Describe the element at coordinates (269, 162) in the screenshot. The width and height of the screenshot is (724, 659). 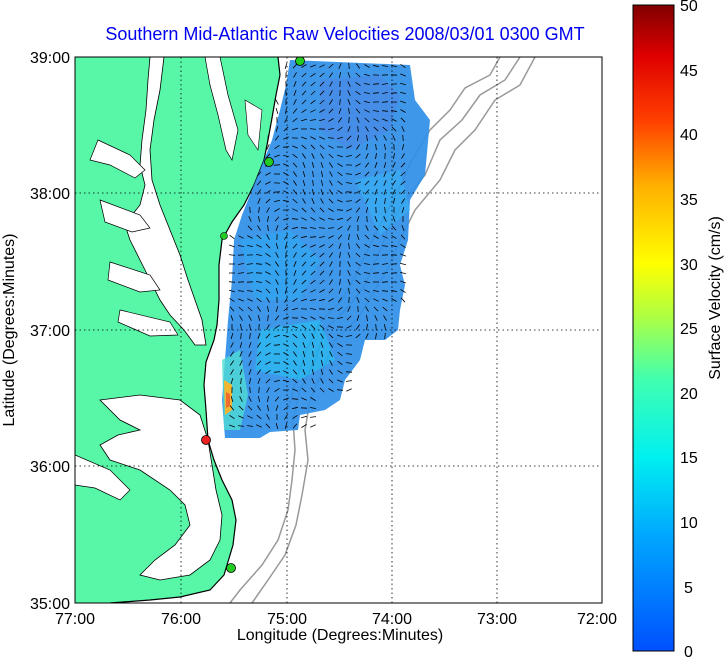
I see `station-marker-mid` at that location.